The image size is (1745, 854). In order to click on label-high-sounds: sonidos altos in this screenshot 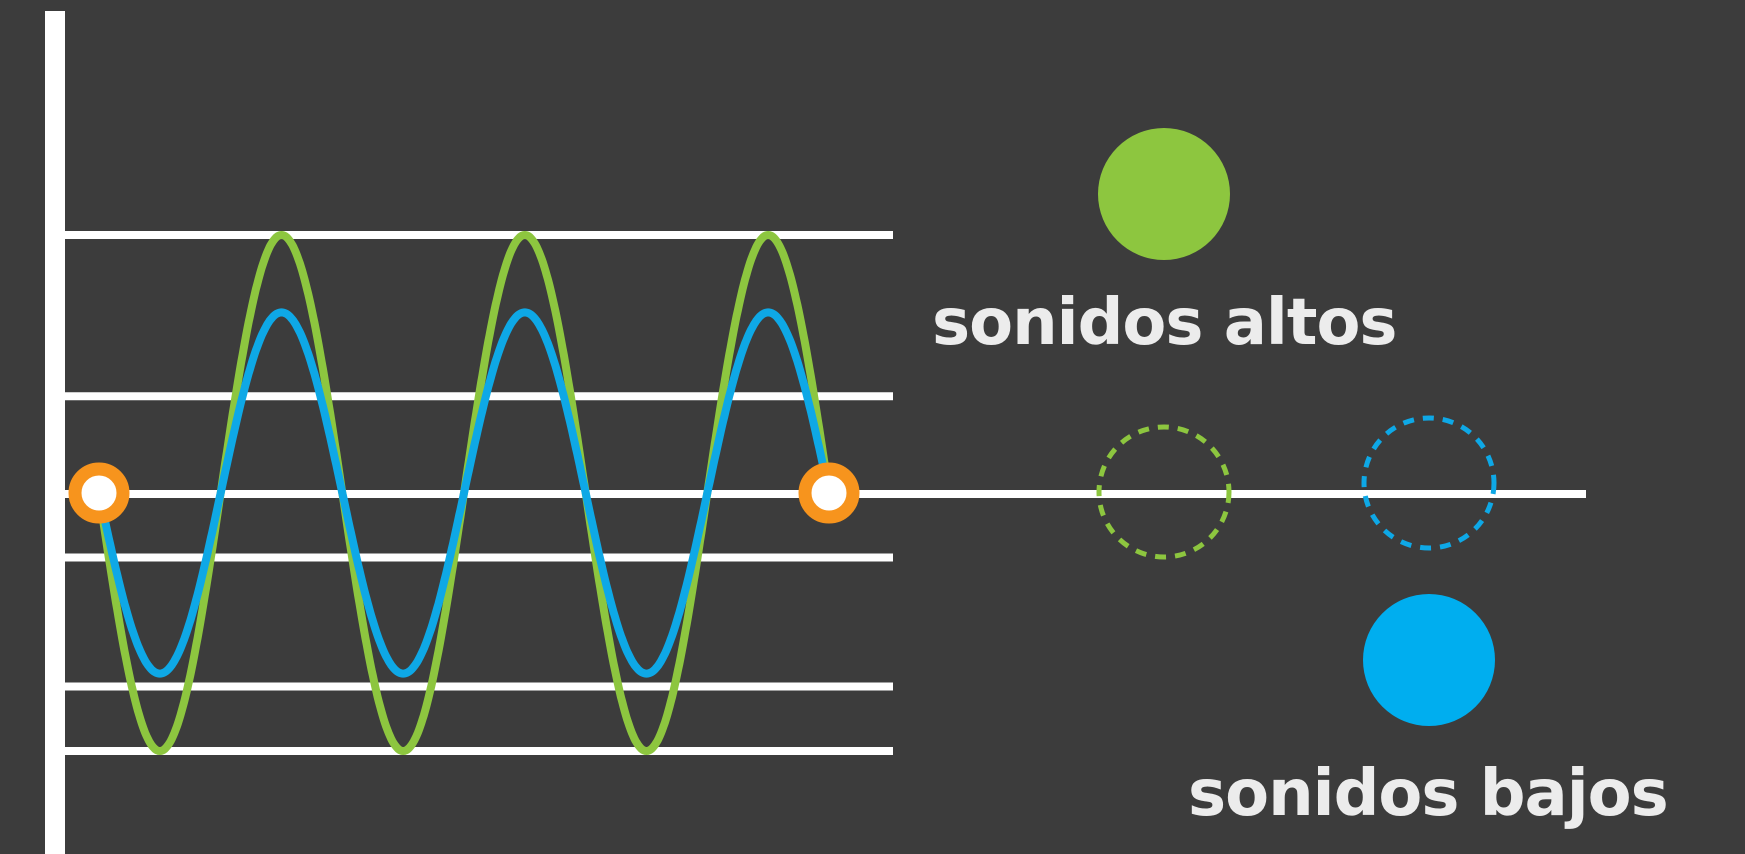, I will do `click(1164, 323)`.